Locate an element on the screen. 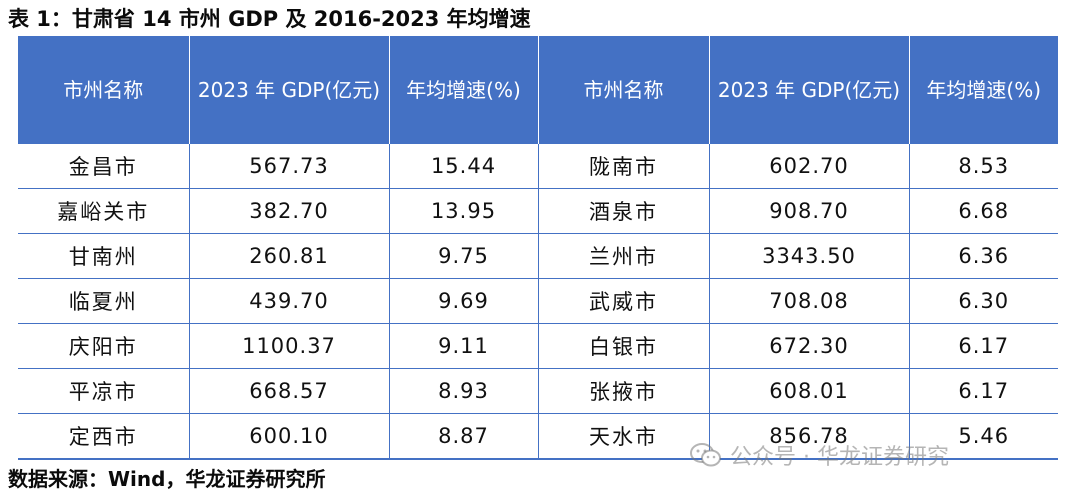 This screenshot has height=499, width=1080. wechat-icon is located at coordinates (705, 455).